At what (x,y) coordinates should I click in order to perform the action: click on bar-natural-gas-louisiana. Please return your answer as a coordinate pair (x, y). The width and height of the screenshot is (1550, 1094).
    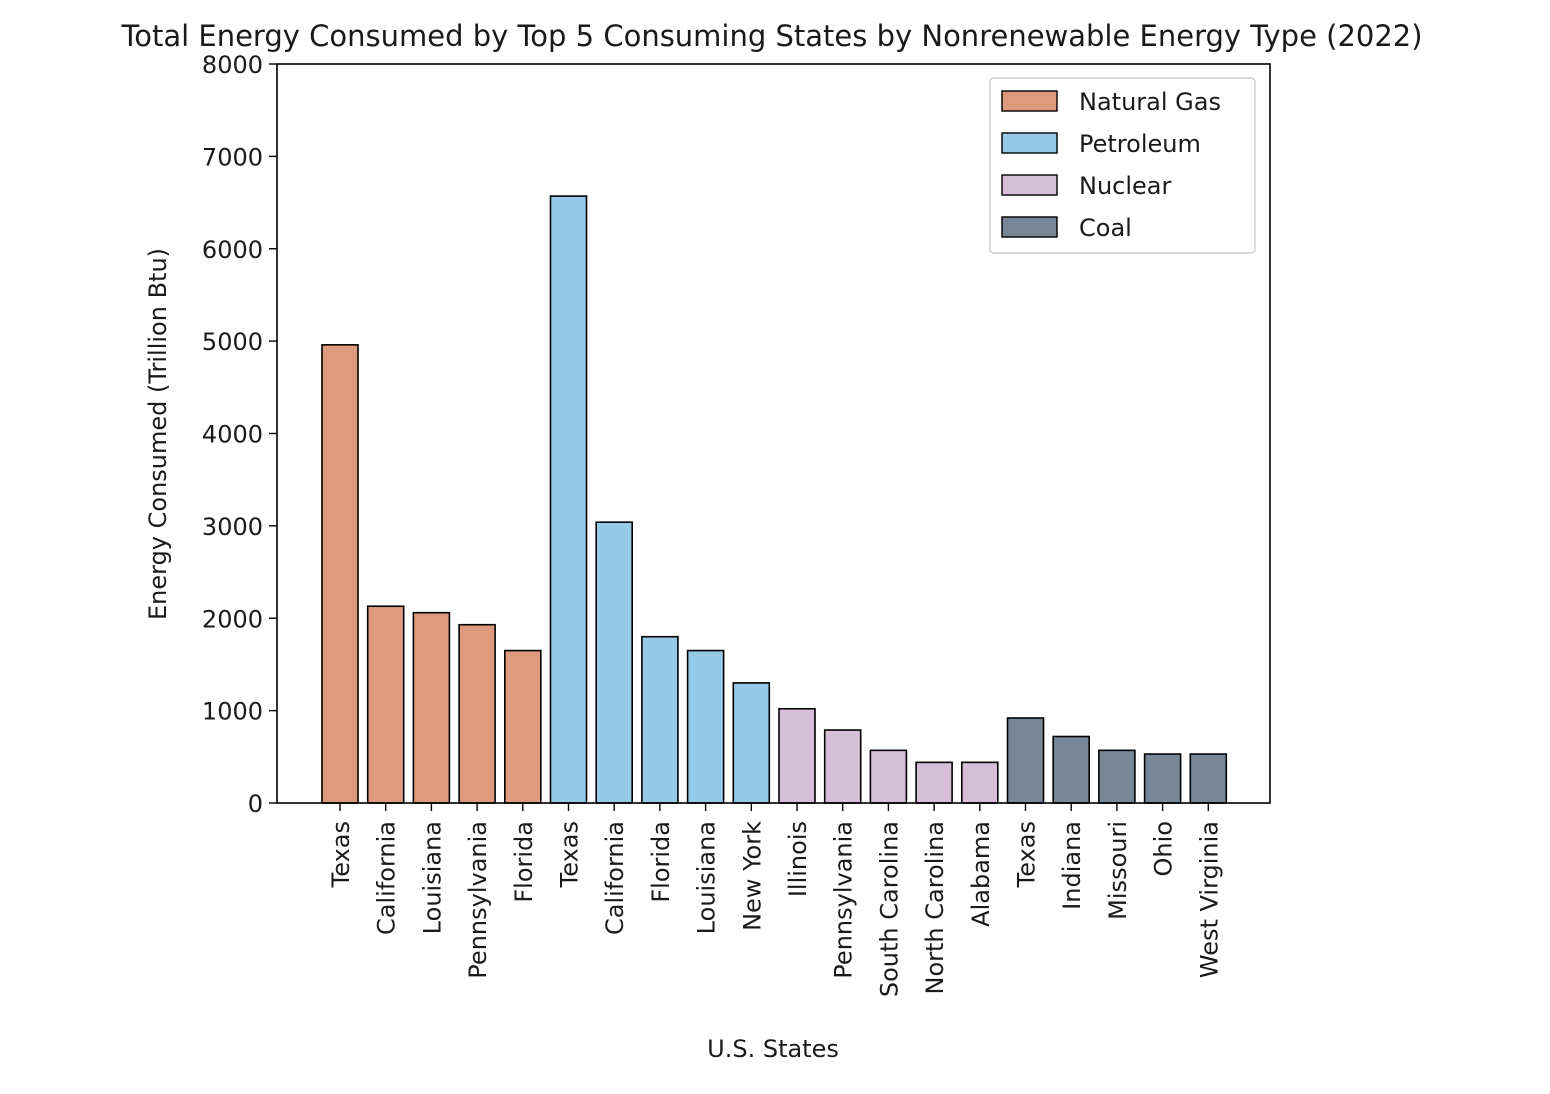
    Looking at the image, I should click on (431, 707).